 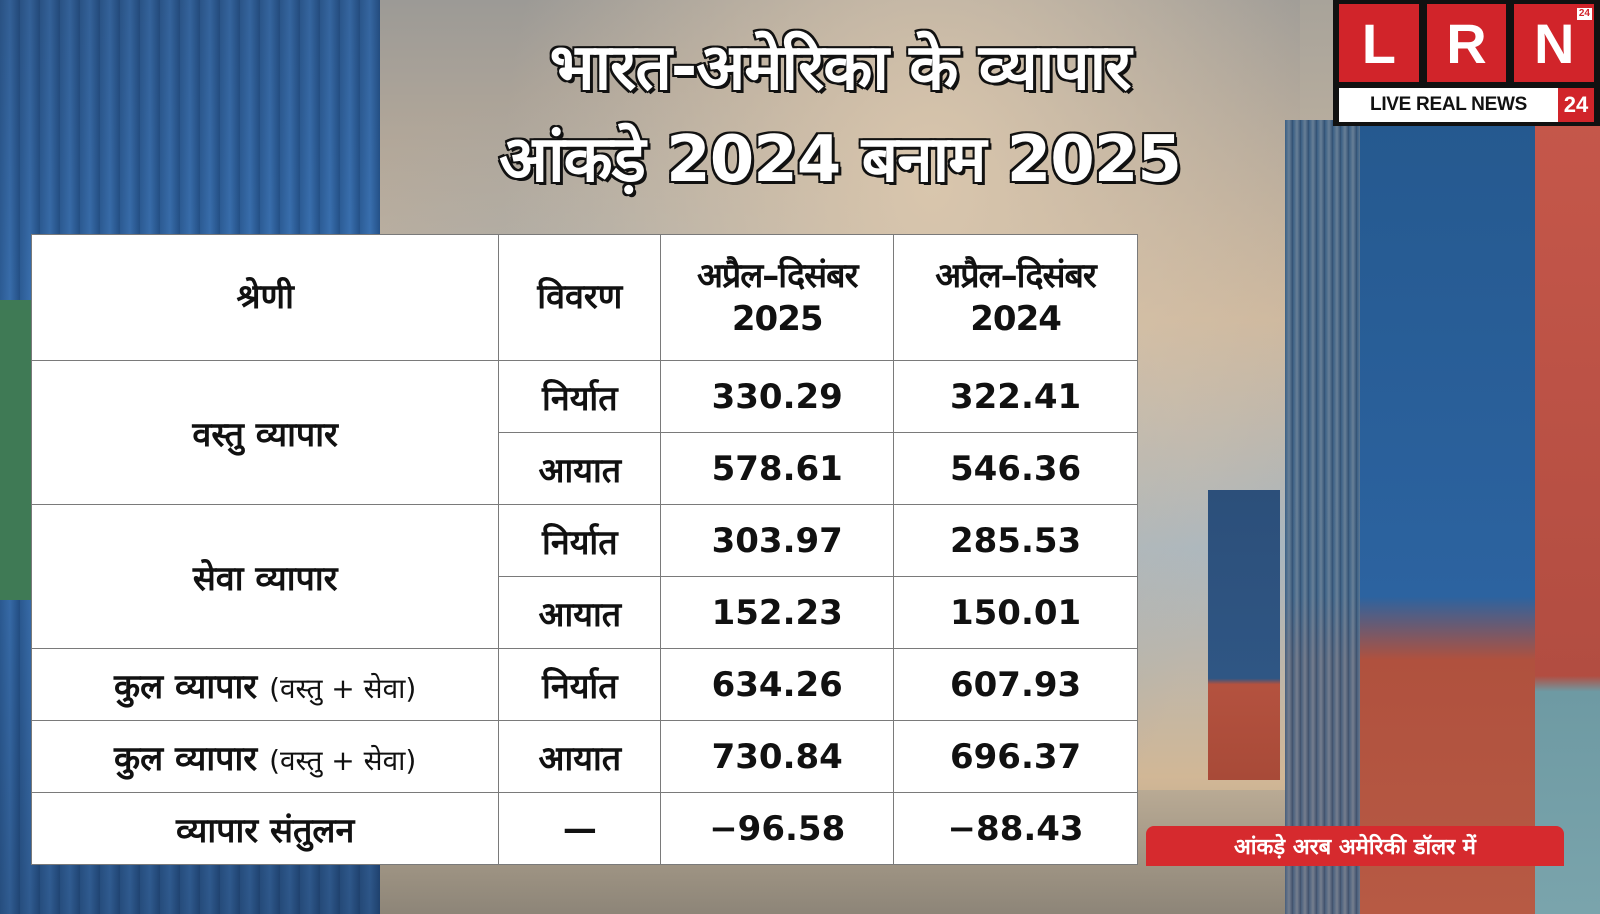 I want to click on table-row: आयात 152.23 150.01, so click(x=585, y=612).